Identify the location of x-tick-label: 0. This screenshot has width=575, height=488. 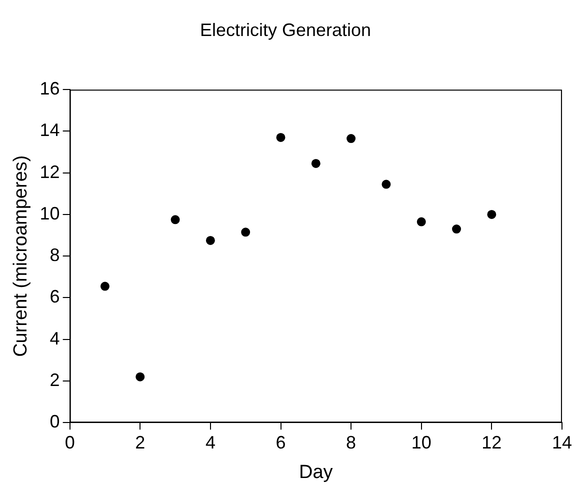
(69, 442).